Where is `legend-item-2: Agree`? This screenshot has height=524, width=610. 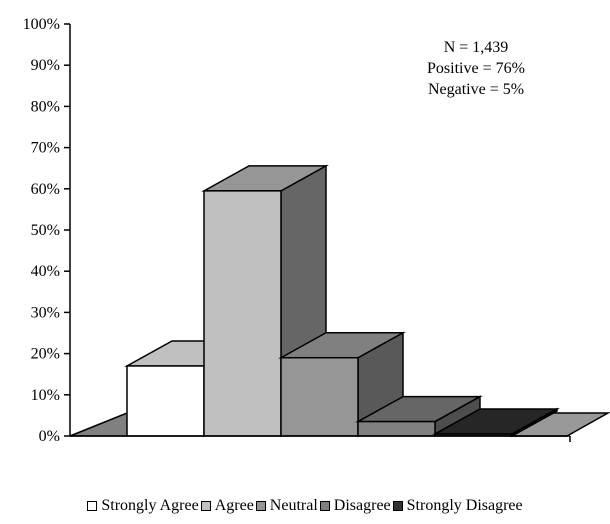
legend-item-2: Agree is located at coordinates (227, 506).